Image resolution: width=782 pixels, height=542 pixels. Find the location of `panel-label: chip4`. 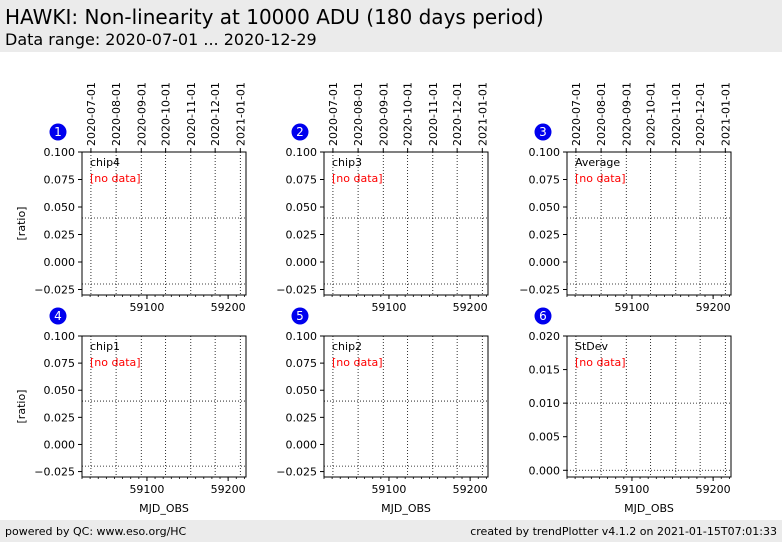

panel-label: chip4 is located at coordinates (105, 162).